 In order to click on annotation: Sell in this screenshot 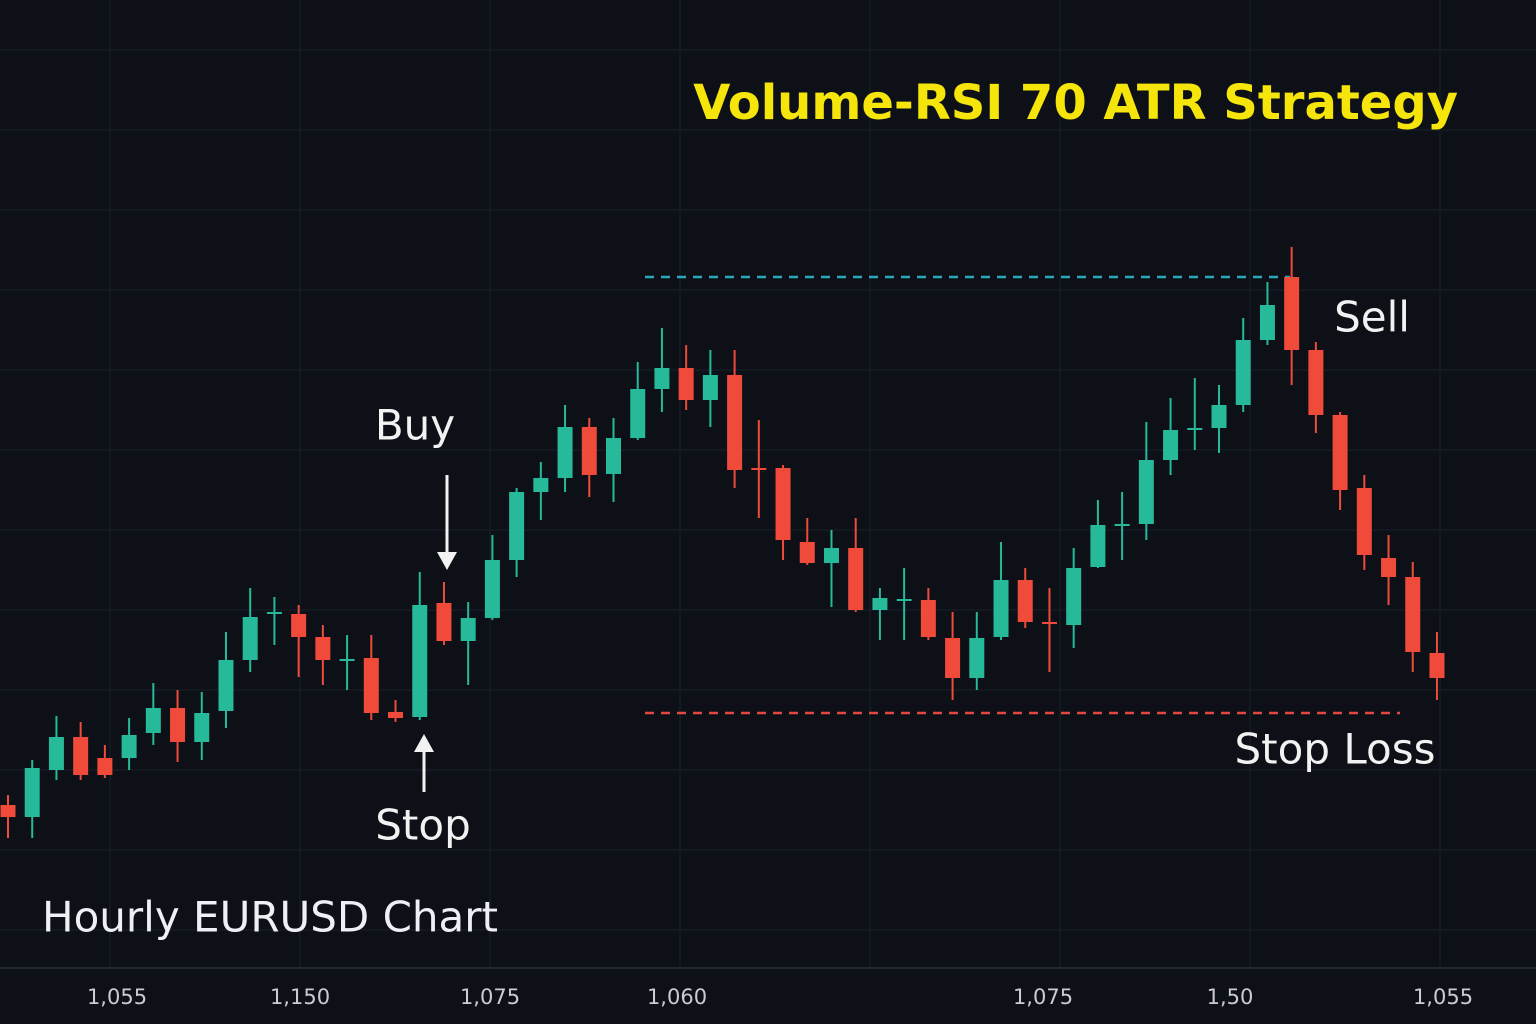, I will do `click(1372, 317)`.